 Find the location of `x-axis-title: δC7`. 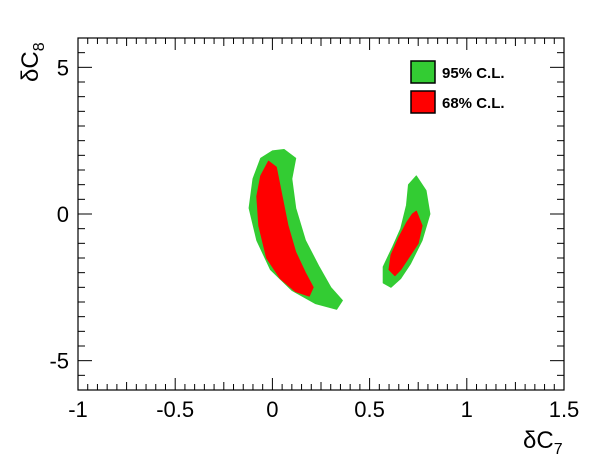

x-axis-title: δC7 is located at coordinates (543, 442).